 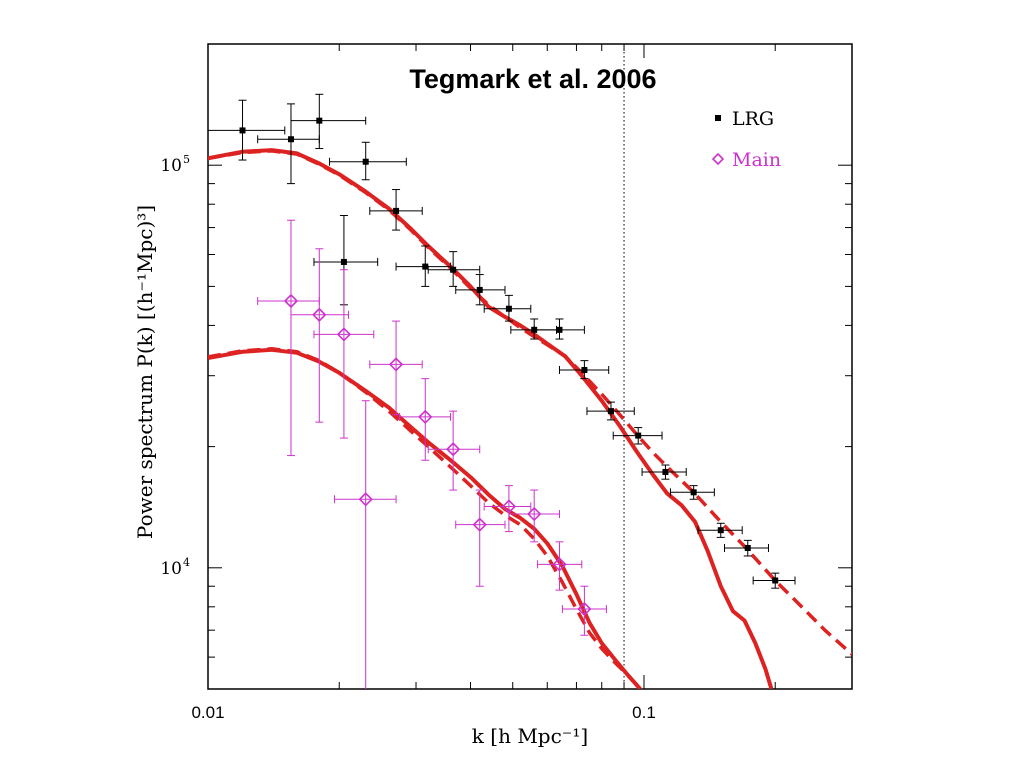 I want to click on legend-marker-main, so click(x=718, y=159).